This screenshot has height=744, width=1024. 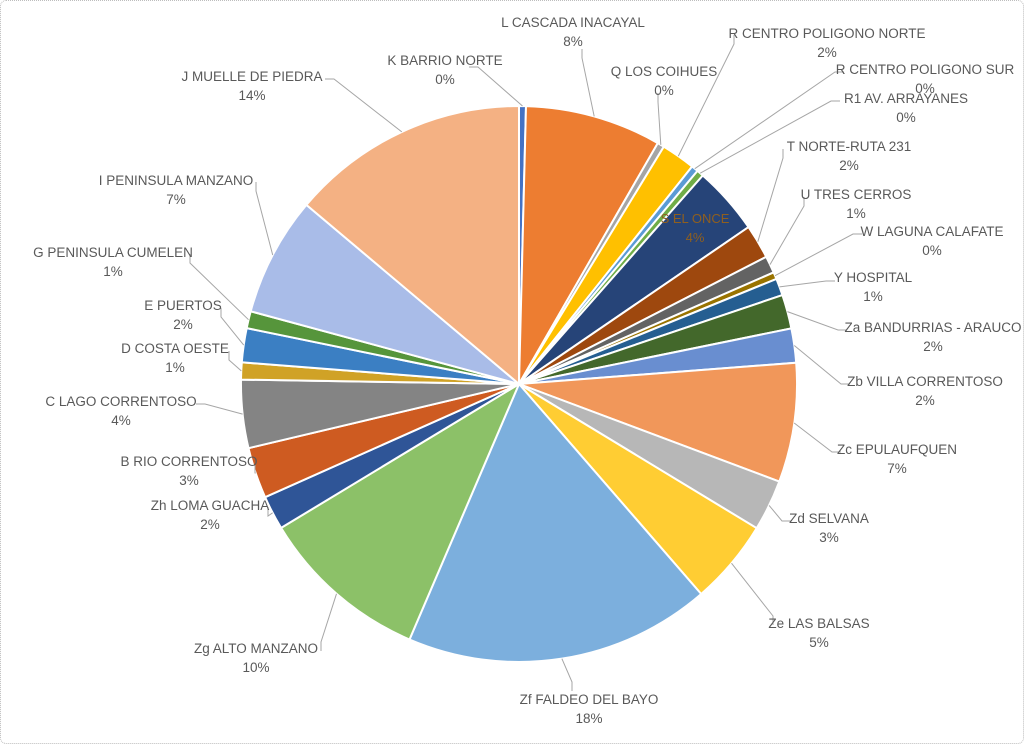 What do you see at coordinates (589, 709) in the screenshot?
I see `slice-label-zf-faldeo-del-bayo: Zf FALDEO DEL BAYO 18%` at bounding box center [589, 709].